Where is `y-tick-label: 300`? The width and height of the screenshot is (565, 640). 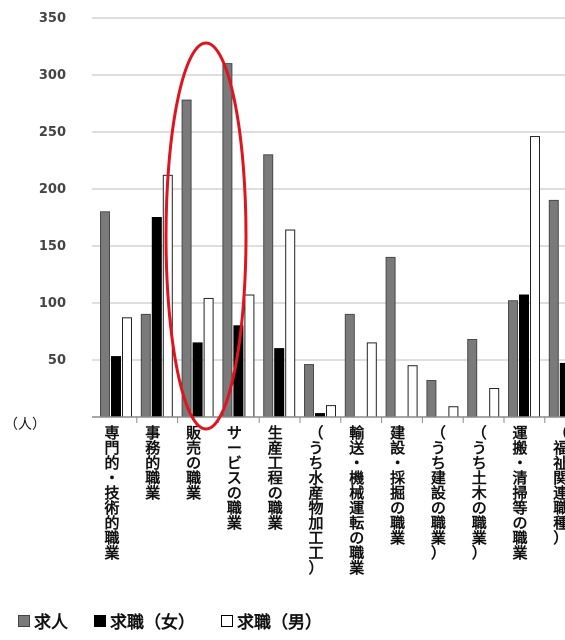
y-tick-label: 300 is located at coordinates (52, 75).